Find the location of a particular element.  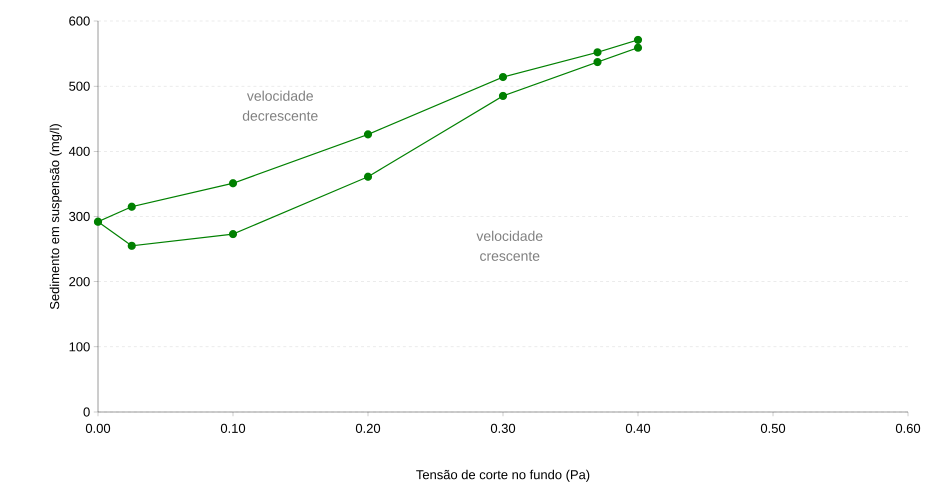

y-tick-label: 100 is located at coordinates (80, 347).